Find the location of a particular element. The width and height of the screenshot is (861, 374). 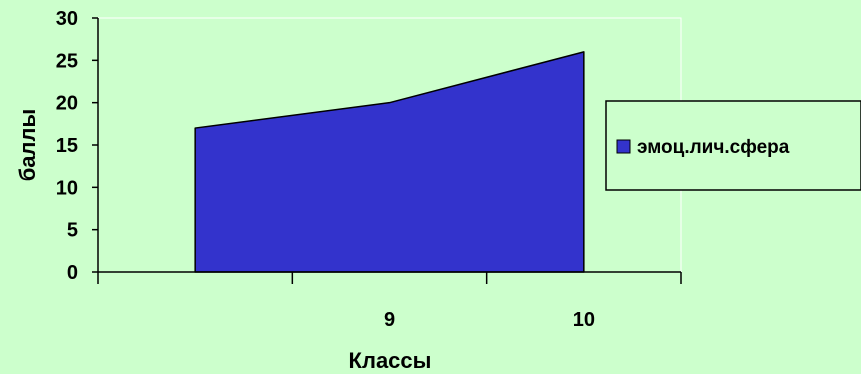

y-axis-title: баллы is located at coordinates (27, 145).